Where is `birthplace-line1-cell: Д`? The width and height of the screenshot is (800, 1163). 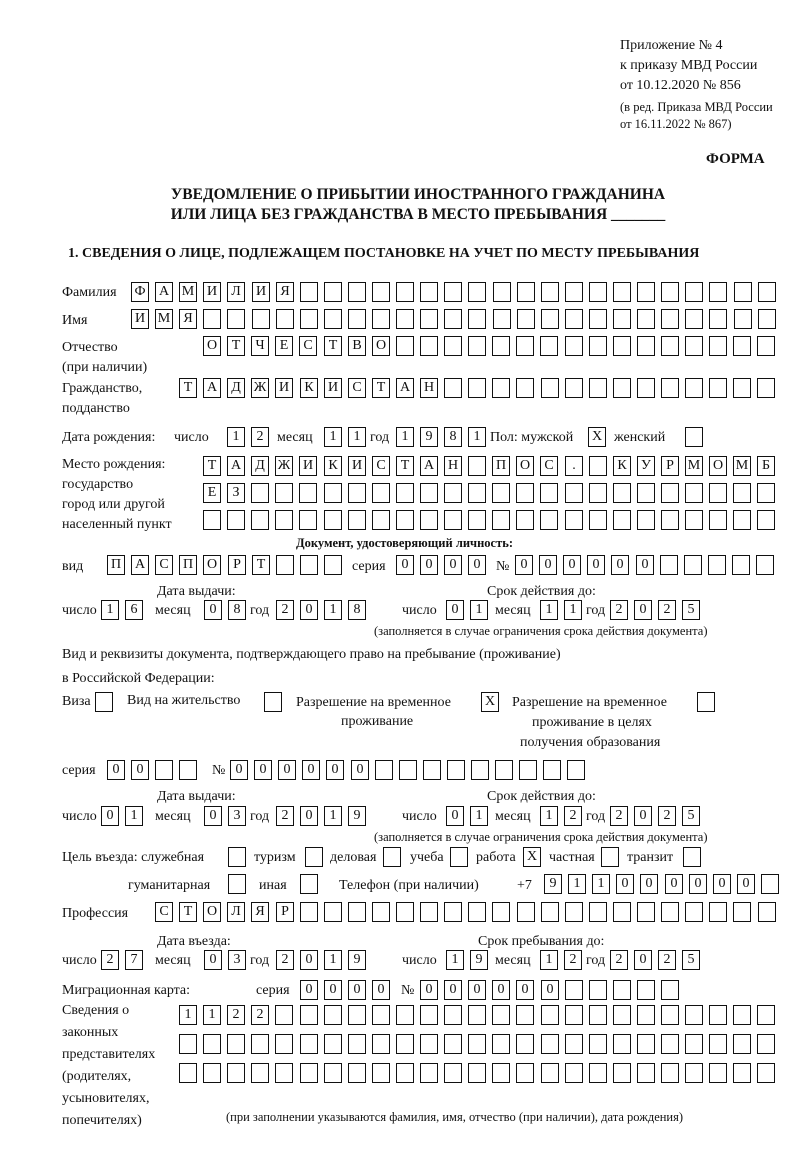
birthplace-line1-cell: Д is located at coordinates (260, 466).